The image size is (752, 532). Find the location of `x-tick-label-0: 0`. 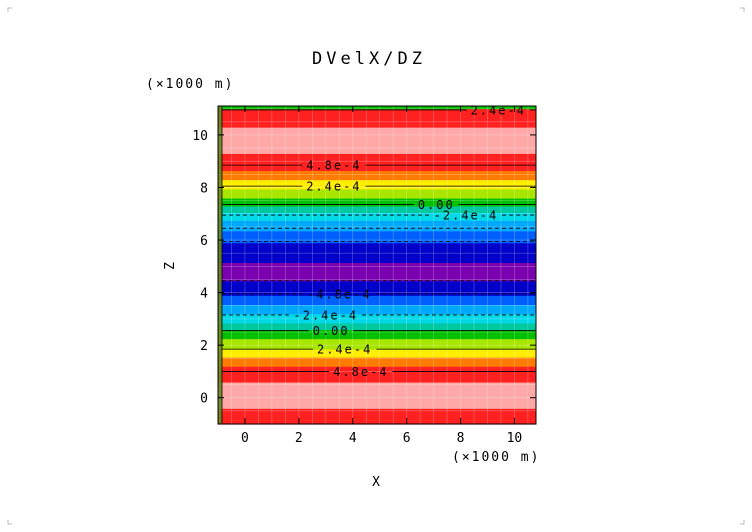

x-tick-label-0: 0 is located at coordinates (245, 438).